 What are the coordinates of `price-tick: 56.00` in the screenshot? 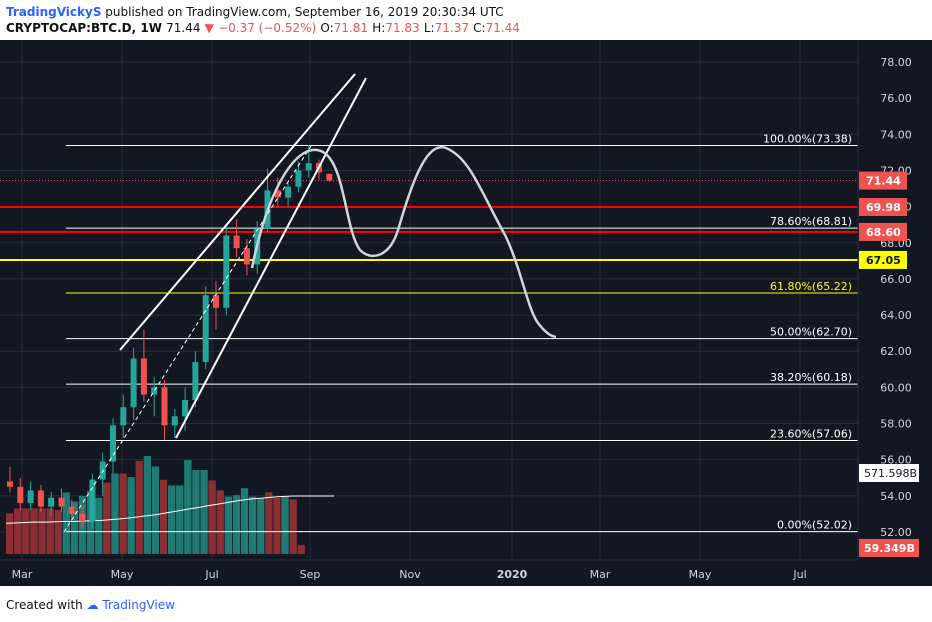 It's located at (896, 460).